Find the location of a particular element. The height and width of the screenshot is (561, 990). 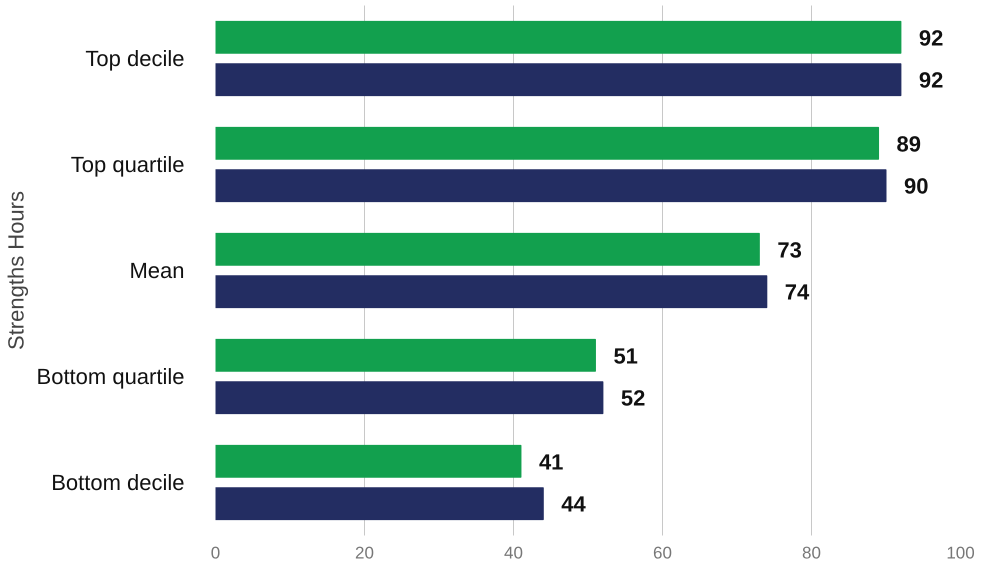

y-tick-label: Top decile is located at coordinates (135, 58).